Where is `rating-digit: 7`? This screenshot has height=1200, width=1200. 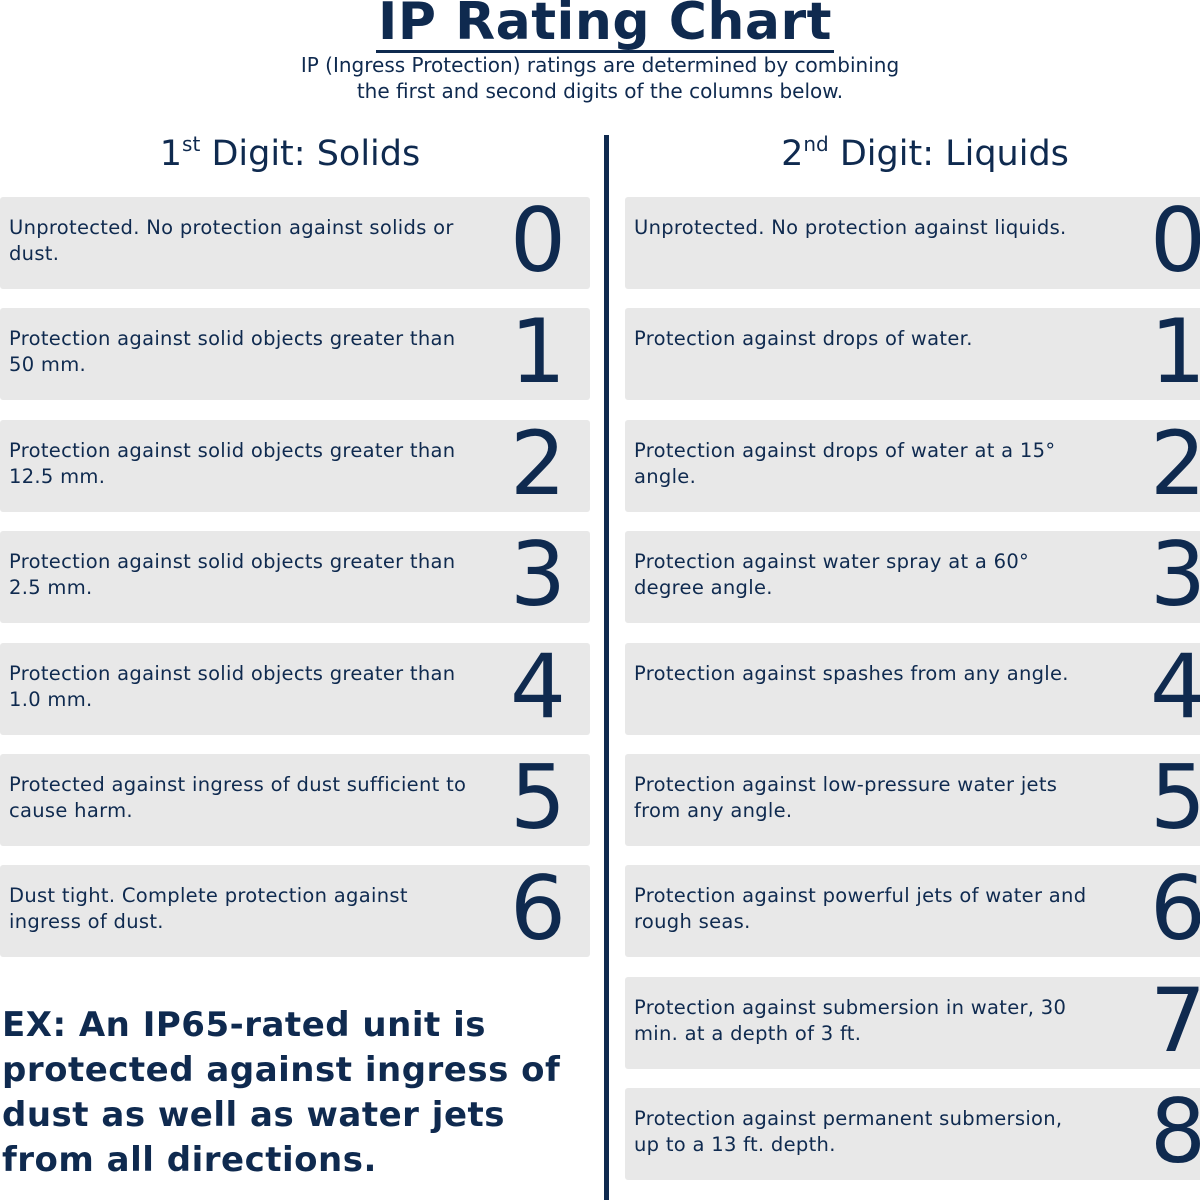
rating-digit: 7 is located at coordinates (1175, 1020).